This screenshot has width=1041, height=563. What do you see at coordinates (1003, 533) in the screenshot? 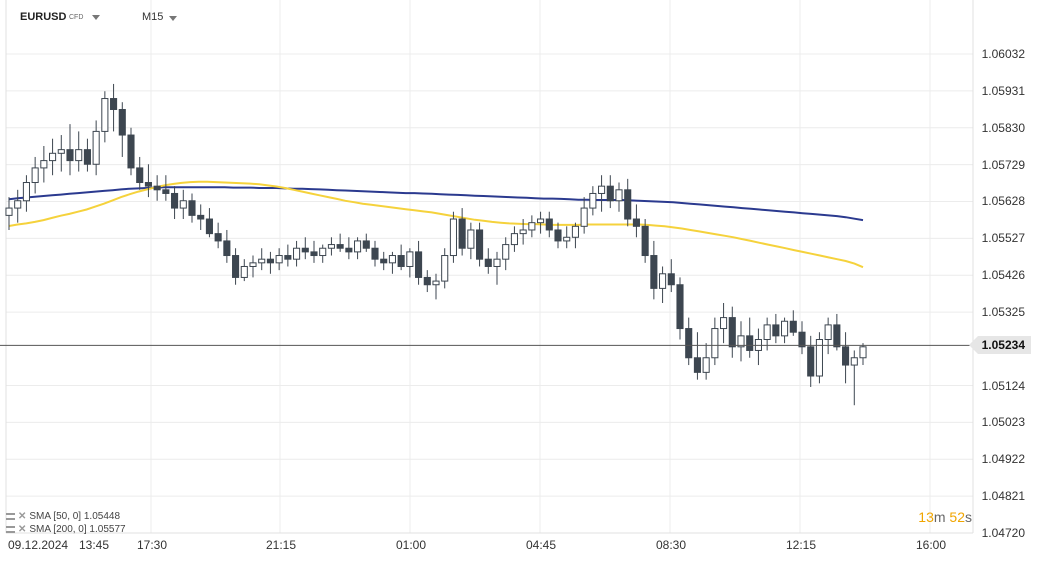
I see `y-tick-label: 1.04720` at bounding box center [1003, 533].